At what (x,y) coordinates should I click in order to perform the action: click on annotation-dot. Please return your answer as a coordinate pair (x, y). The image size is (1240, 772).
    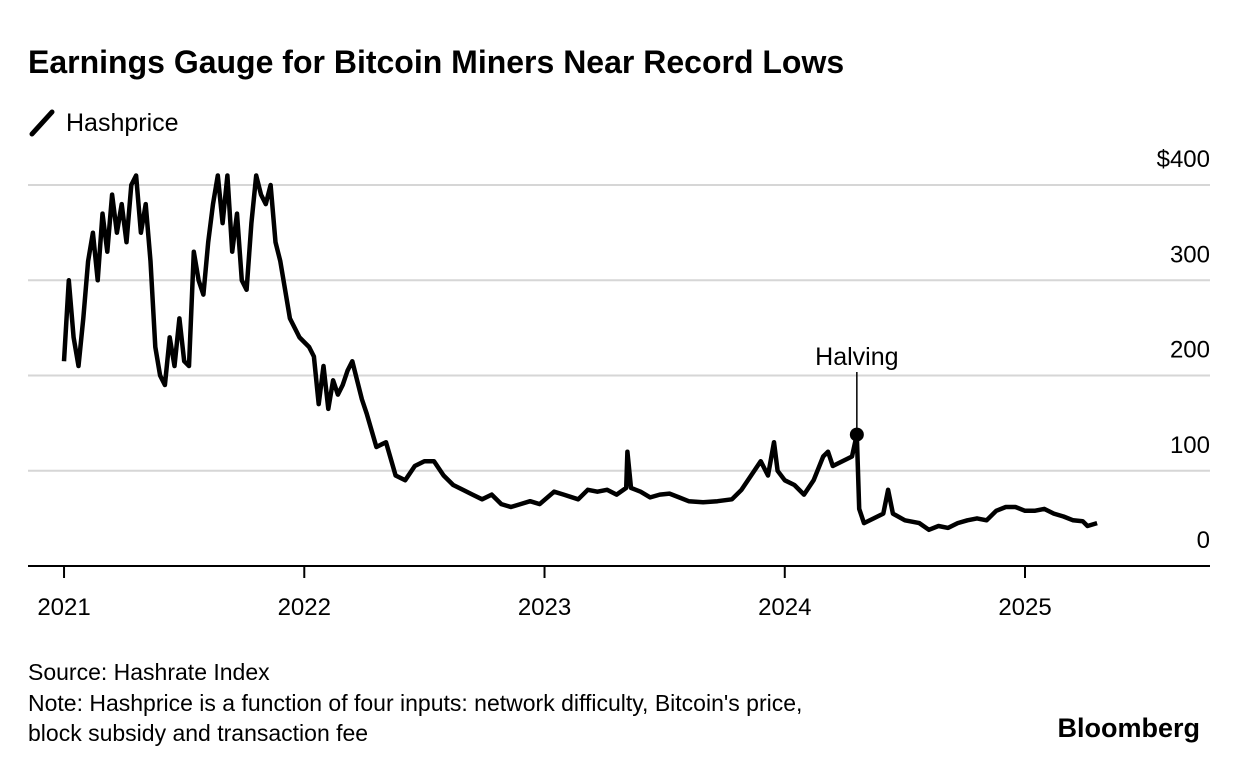
    Looking at the image, I should click on (856, 434).